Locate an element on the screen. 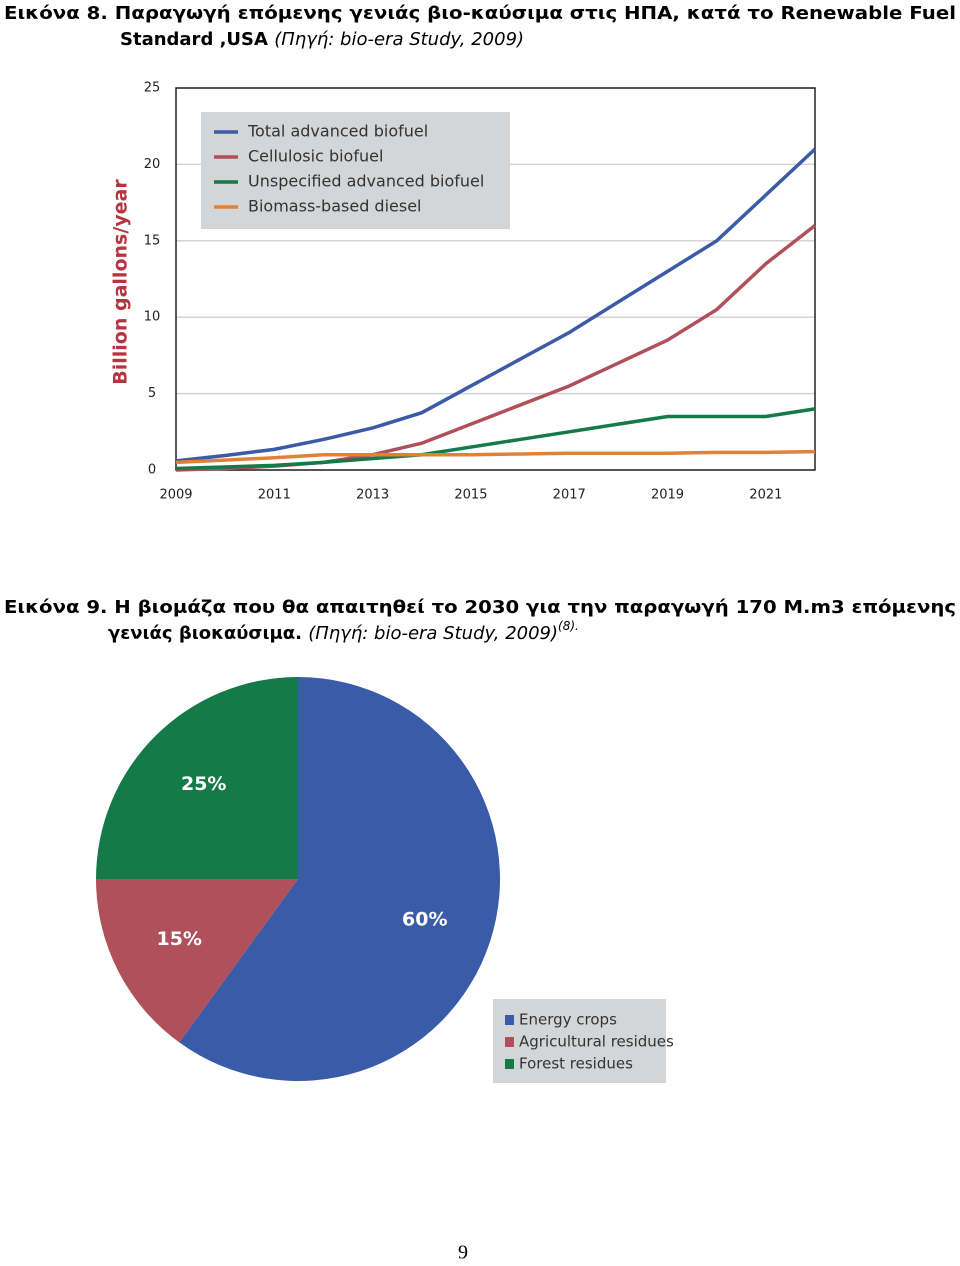 The height and width of the screenshot is (1266, 960). slice-label: 60% is located at coordinates (424, 920).